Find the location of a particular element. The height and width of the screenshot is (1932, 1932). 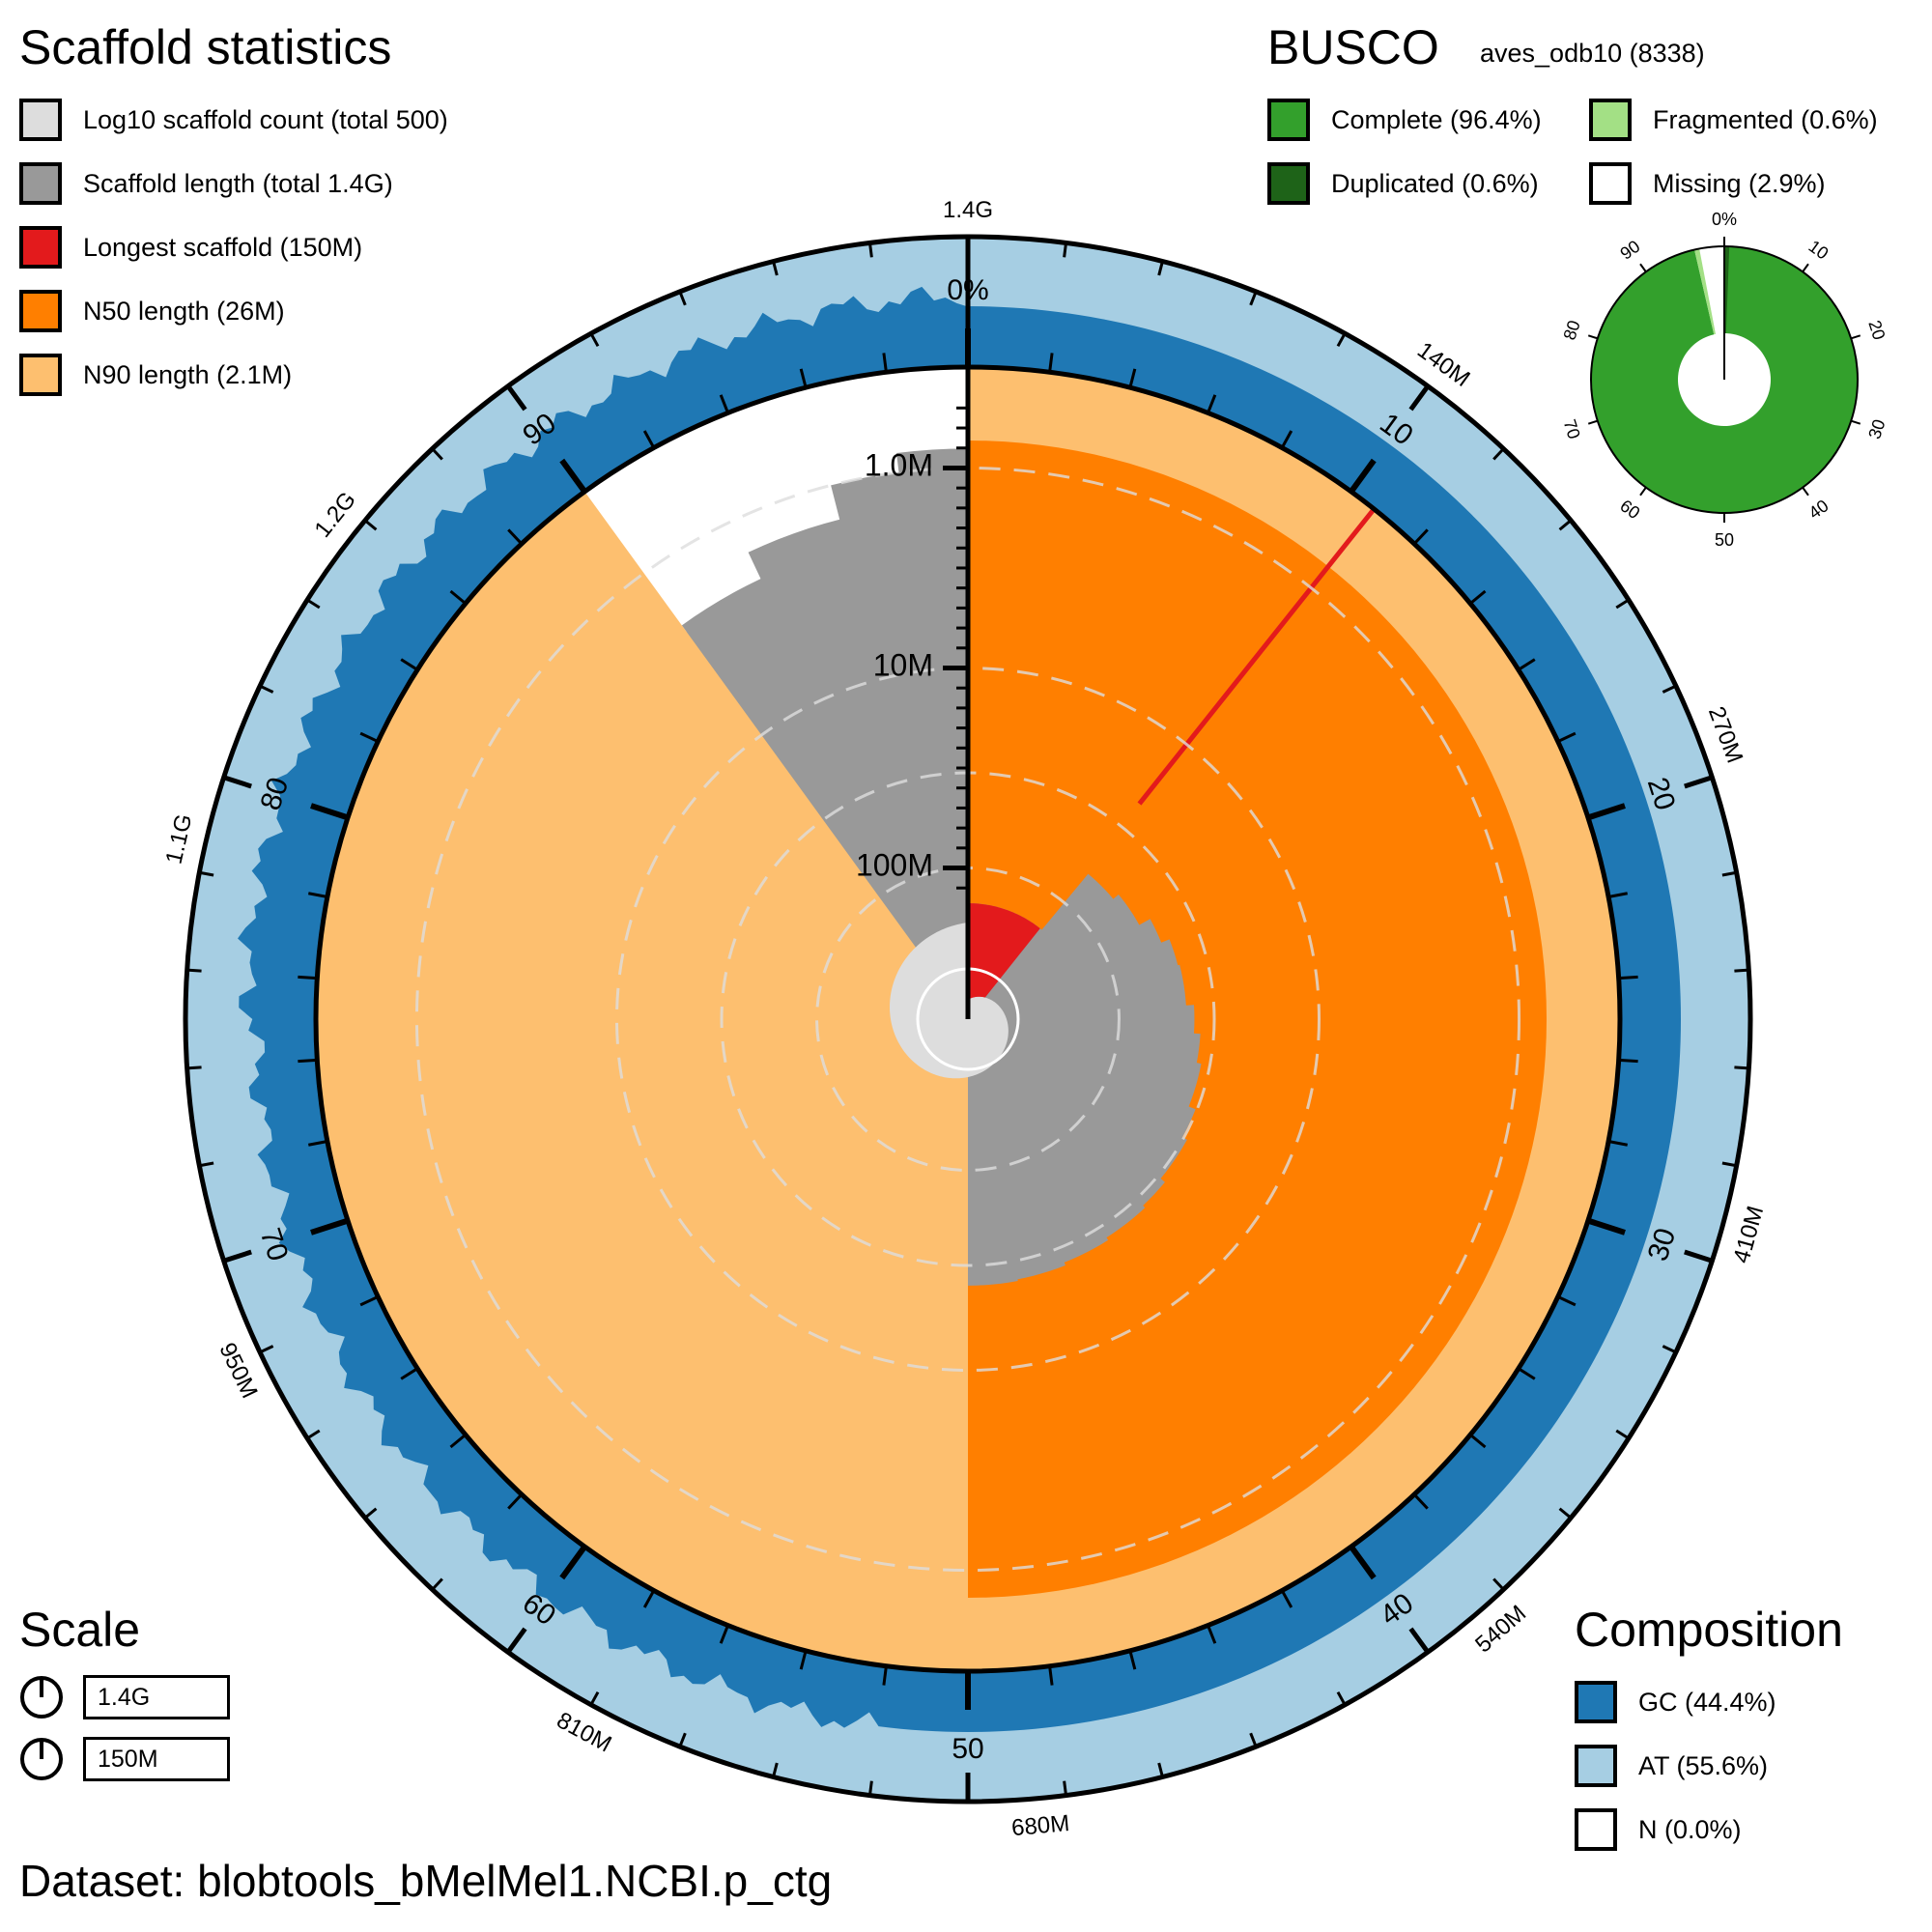

busco-legend-title: BUSCO is located at coordinates (1353, 47).